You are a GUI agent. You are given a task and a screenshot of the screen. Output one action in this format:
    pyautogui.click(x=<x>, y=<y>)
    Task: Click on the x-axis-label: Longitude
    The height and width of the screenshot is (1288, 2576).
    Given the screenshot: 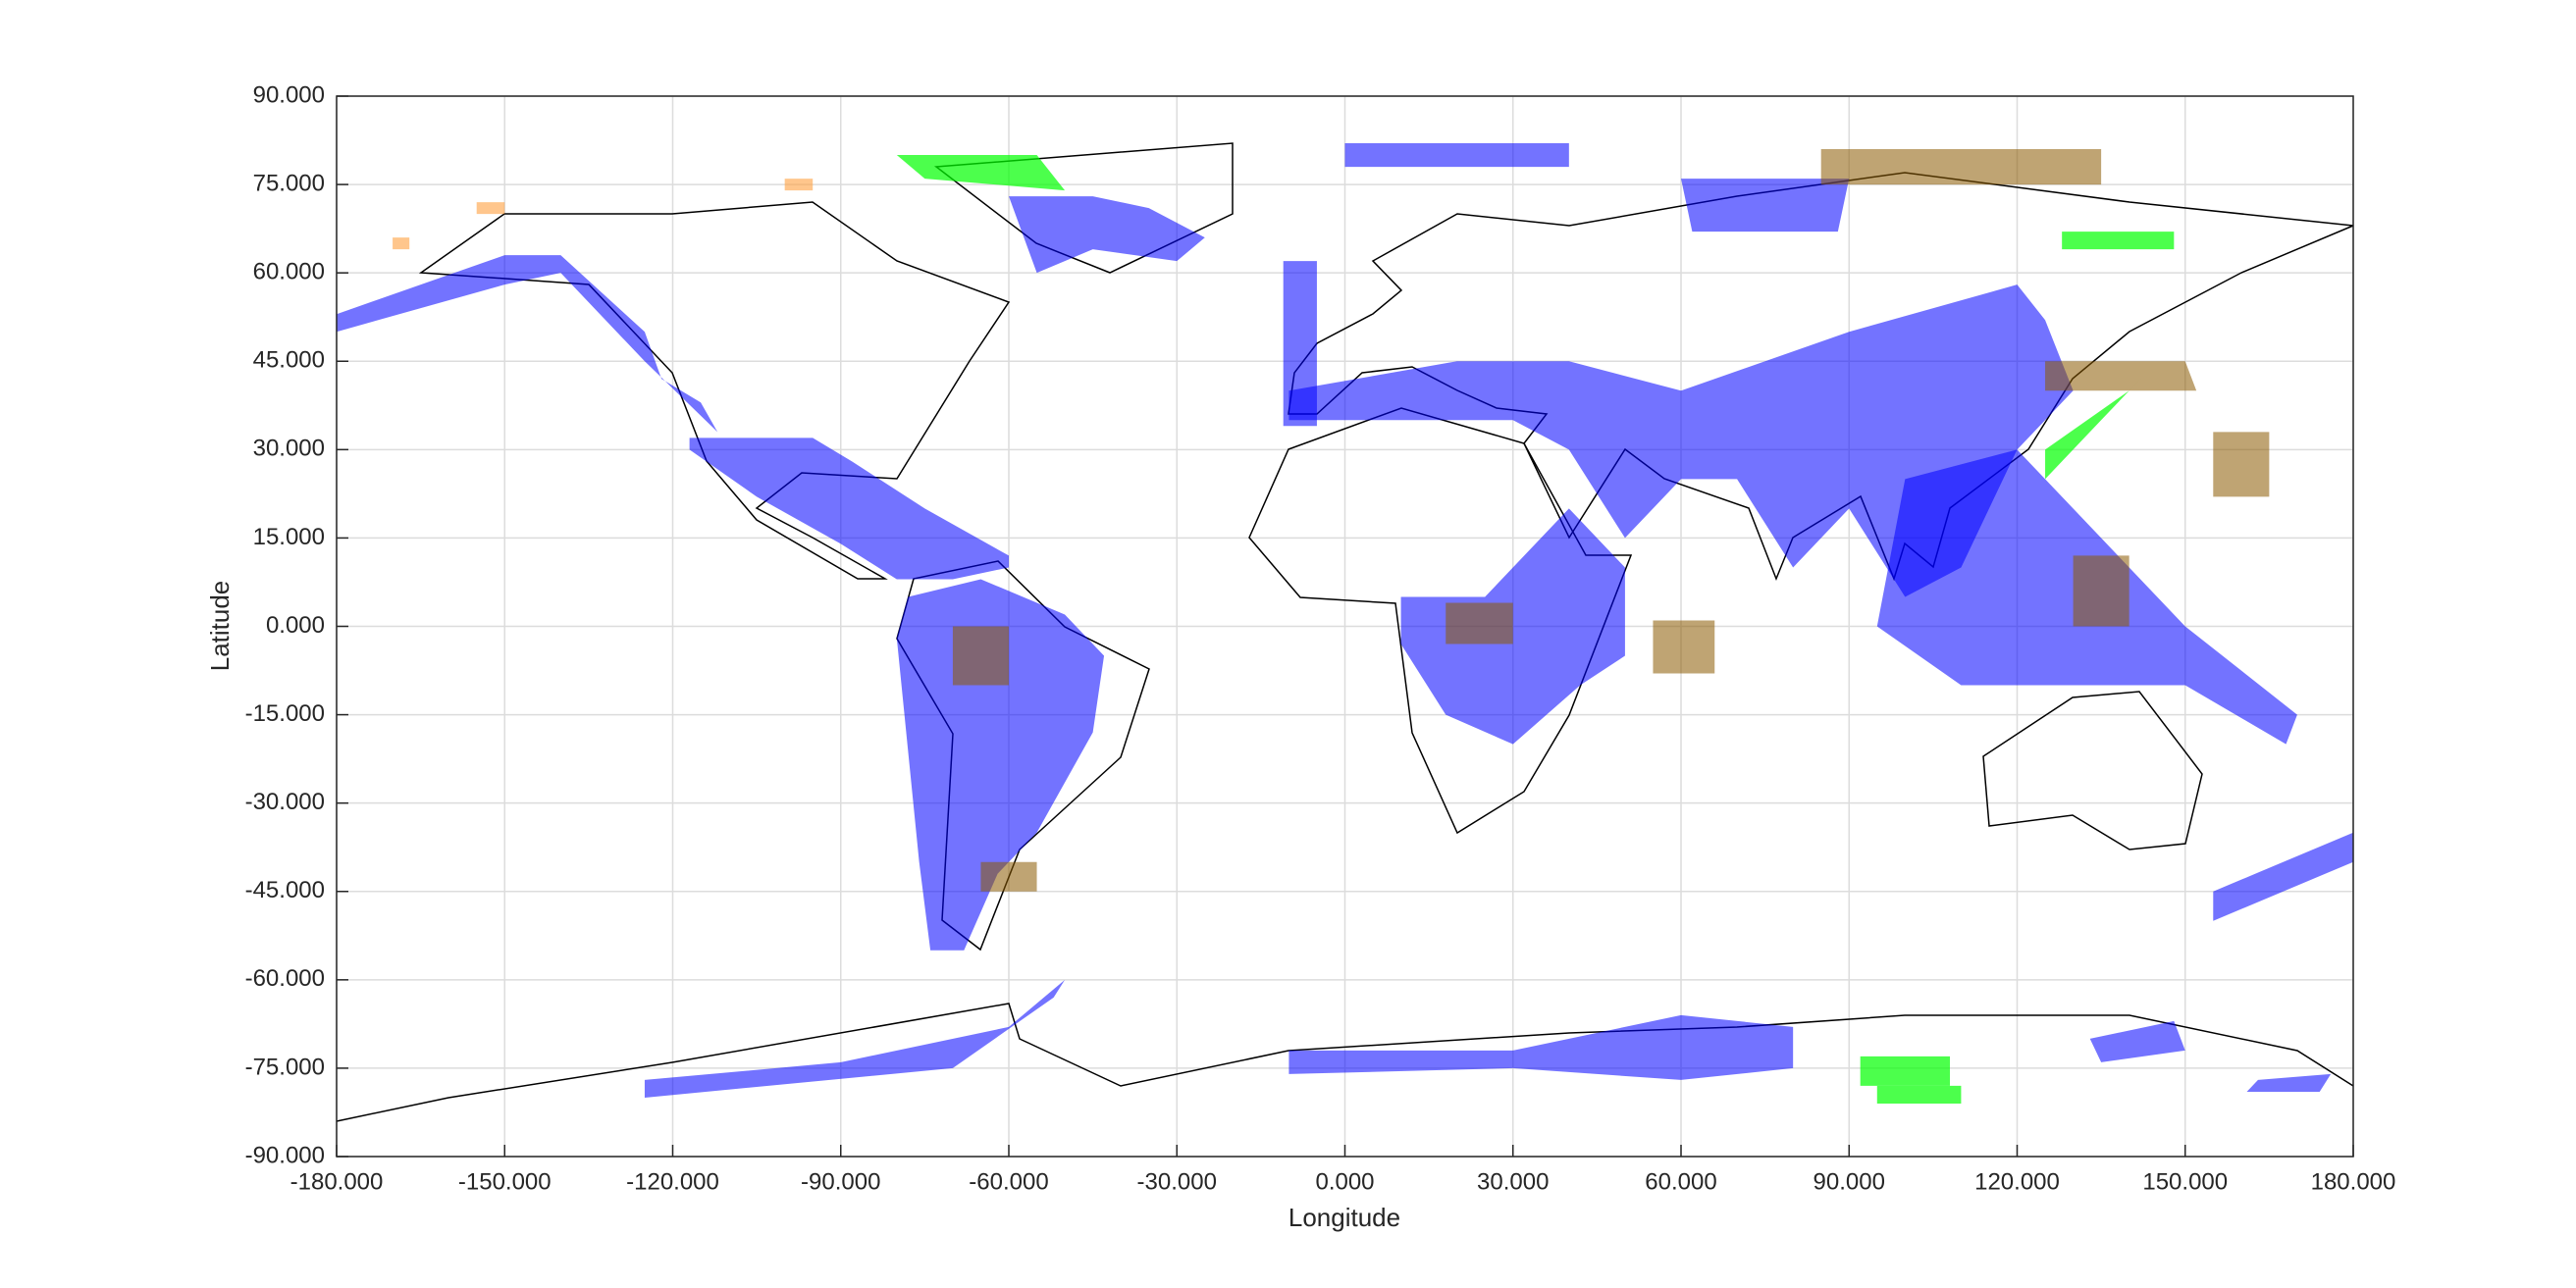 What is the action you would take?
    pyautogui.click(x=1344, y=1217)
    